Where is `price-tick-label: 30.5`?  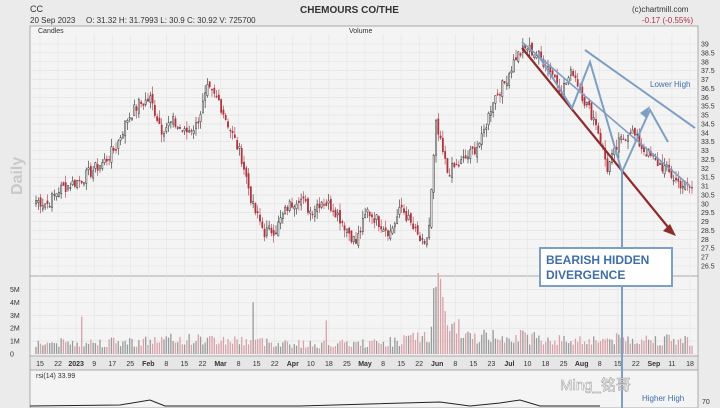 price-tick-label: 30.5 is located at coordinates (708, 195).